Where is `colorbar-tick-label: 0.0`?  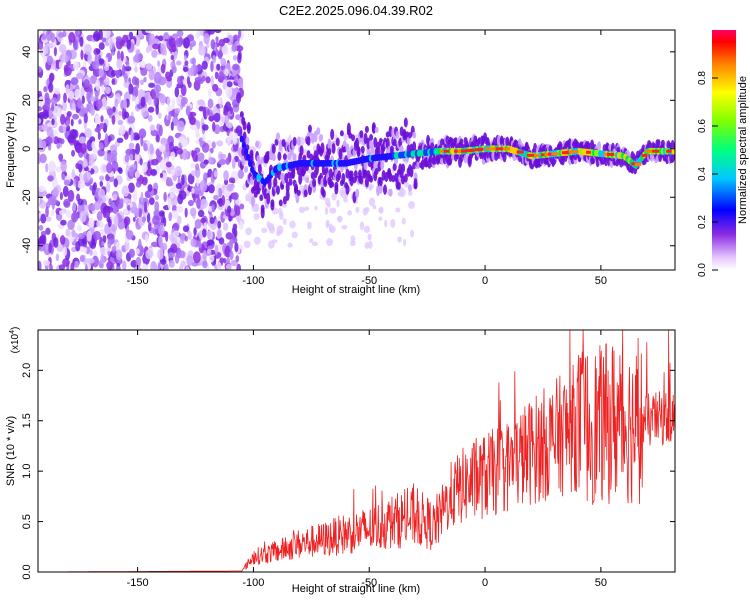
colorbar-tick-label: 0.0 is located at coordinates (702, 270).